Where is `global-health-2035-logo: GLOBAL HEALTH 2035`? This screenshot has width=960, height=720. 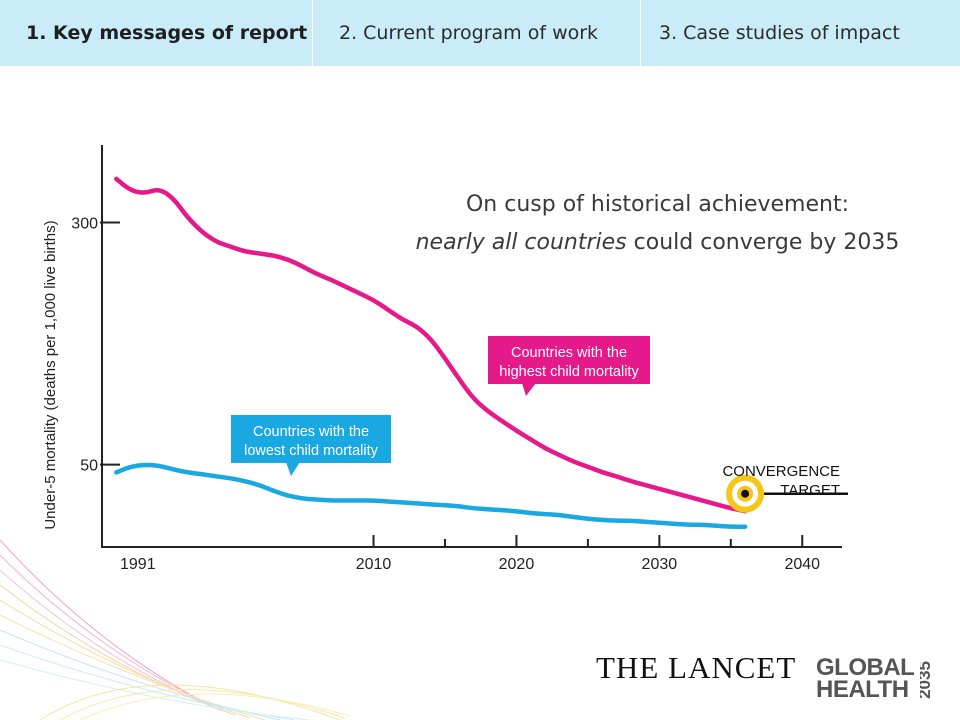
global-health-2035-logo: GLOBAL HEALTH 2035 is located at coordinates (877, 679).